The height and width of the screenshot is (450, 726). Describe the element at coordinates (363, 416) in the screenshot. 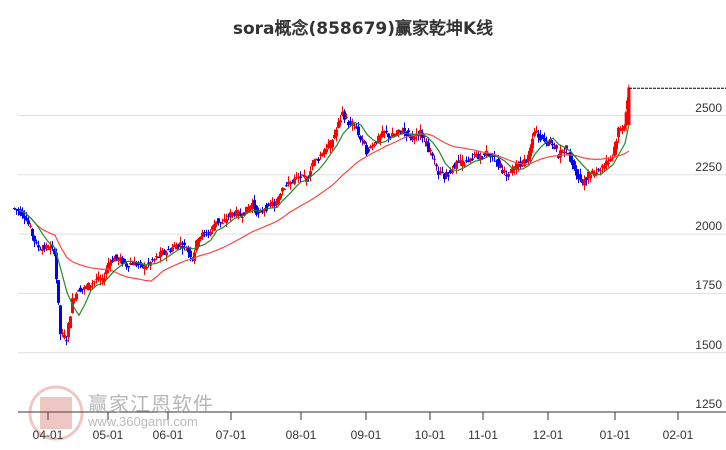

I see `x-axis-ticks` at that location.